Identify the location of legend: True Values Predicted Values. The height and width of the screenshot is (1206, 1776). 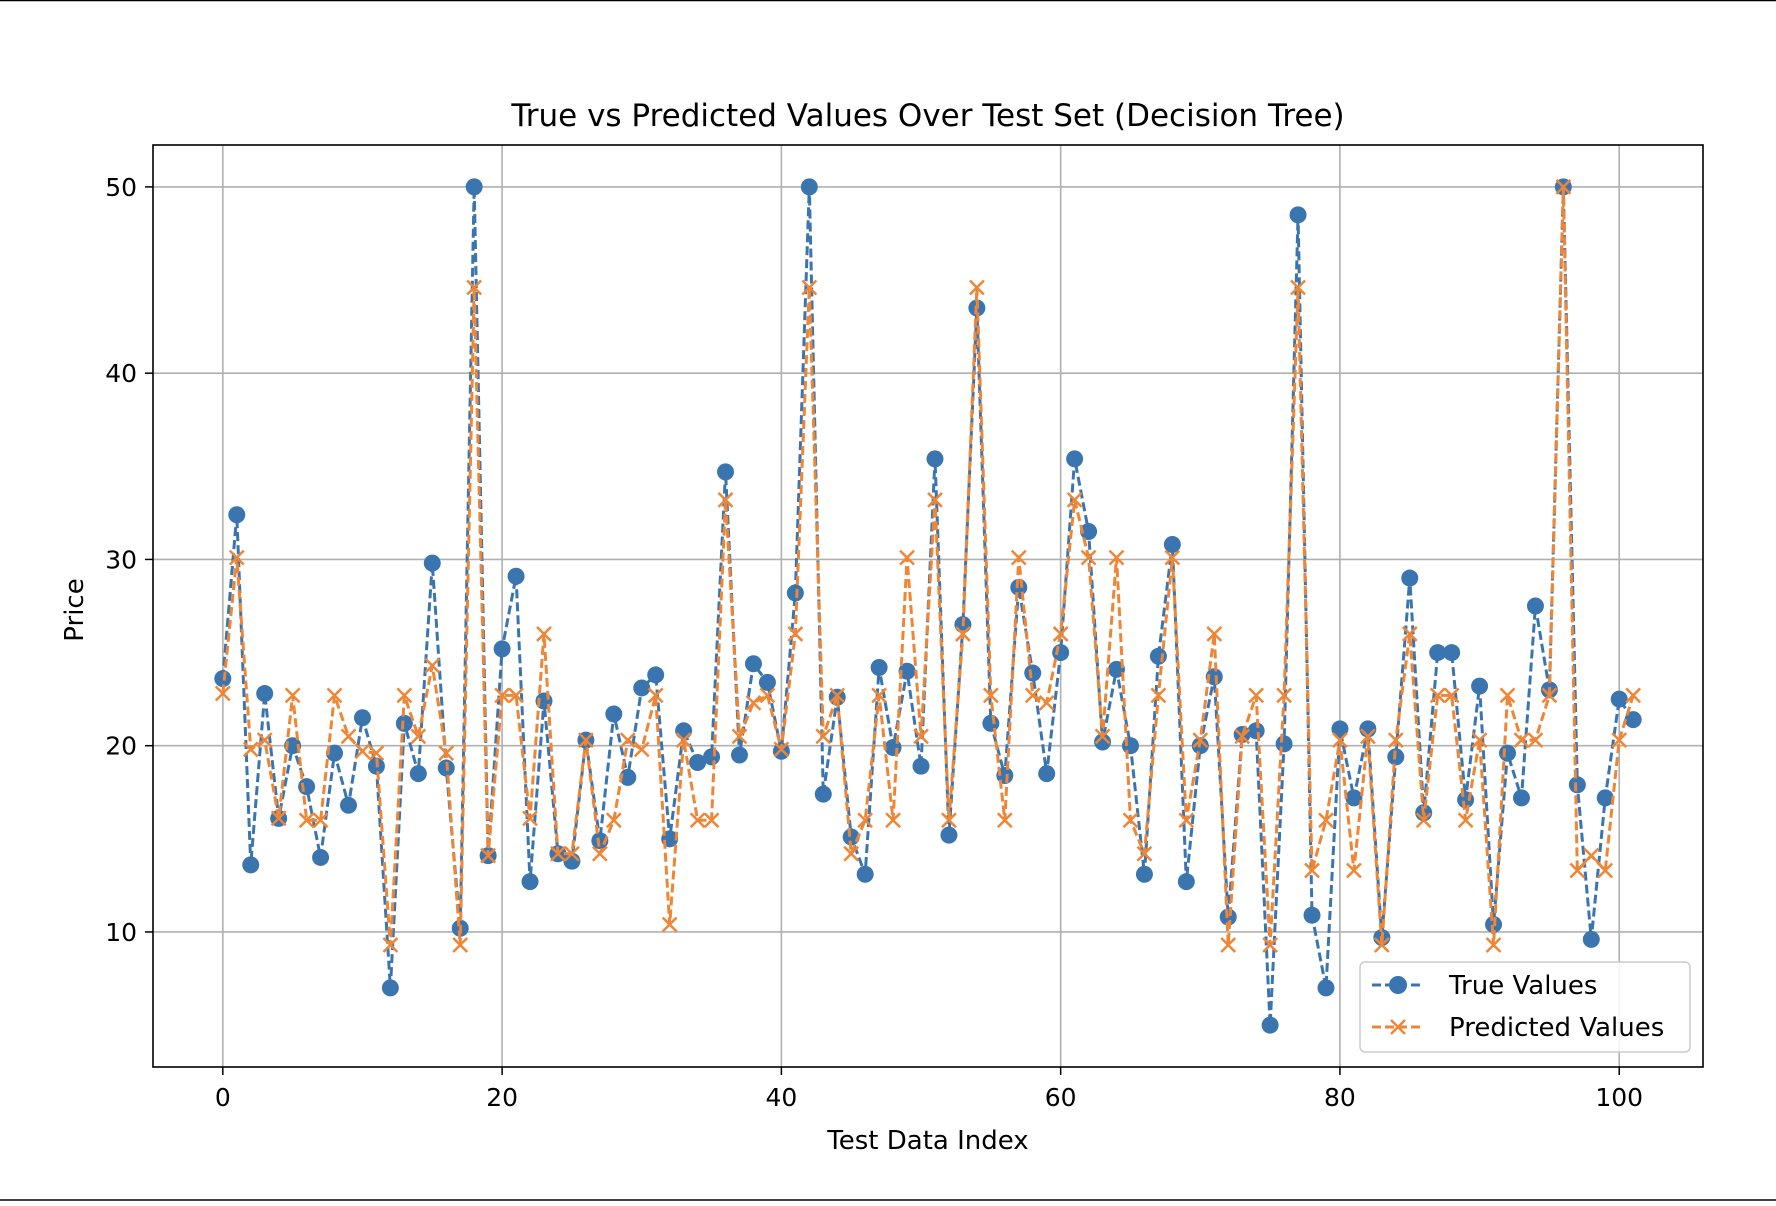
(1525, 1007).